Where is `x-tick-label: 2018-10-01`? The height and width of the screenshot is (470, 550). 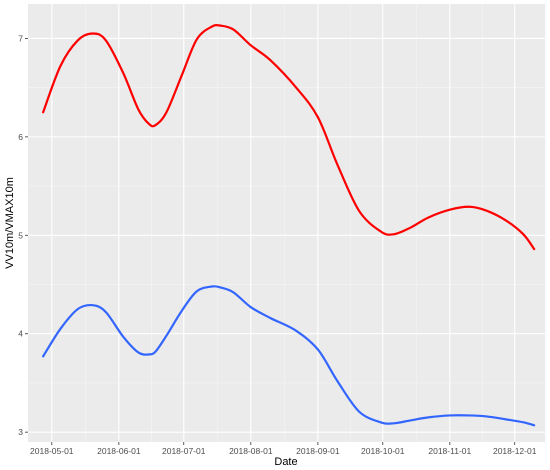
x-tick-label: 2018-10-01 is located at coordinates (383, 451).